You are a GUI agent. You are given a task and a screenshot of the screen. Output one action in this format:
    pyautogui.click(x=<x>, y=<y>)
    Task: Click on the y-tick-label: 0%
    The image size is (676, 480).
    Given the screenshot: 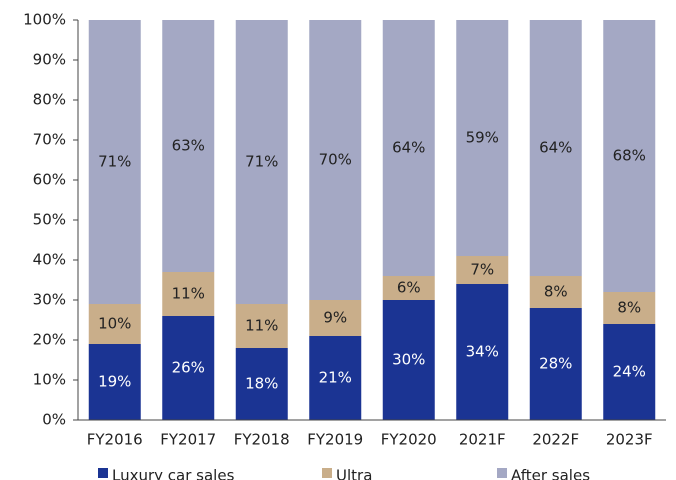 What is the action you would take?
    pyautogui.click(x=54, y=420)
    